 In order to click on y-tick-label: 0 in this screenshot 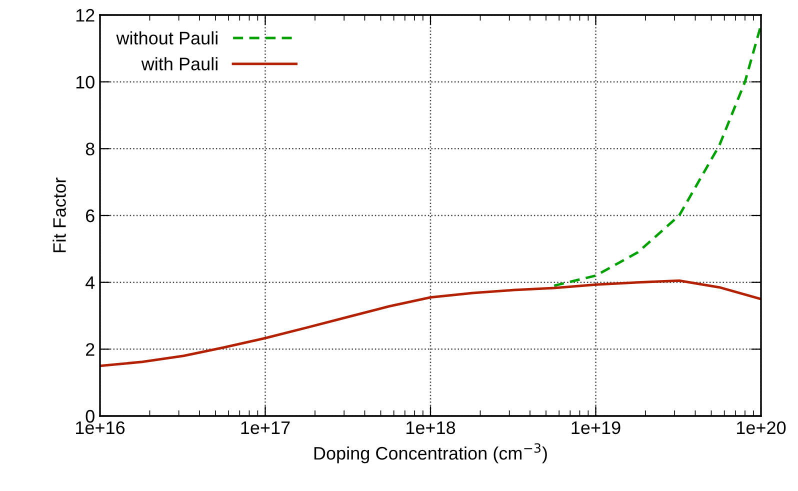, I will do `click(90, 416)`.